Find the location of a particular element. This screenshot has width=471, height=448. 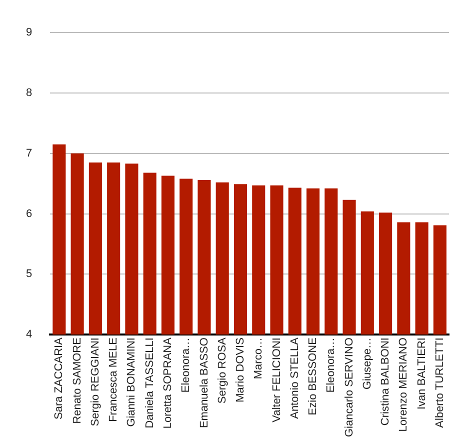

x-tick-label: Lorenzo MERIANO is located at coordinates (404, 384).